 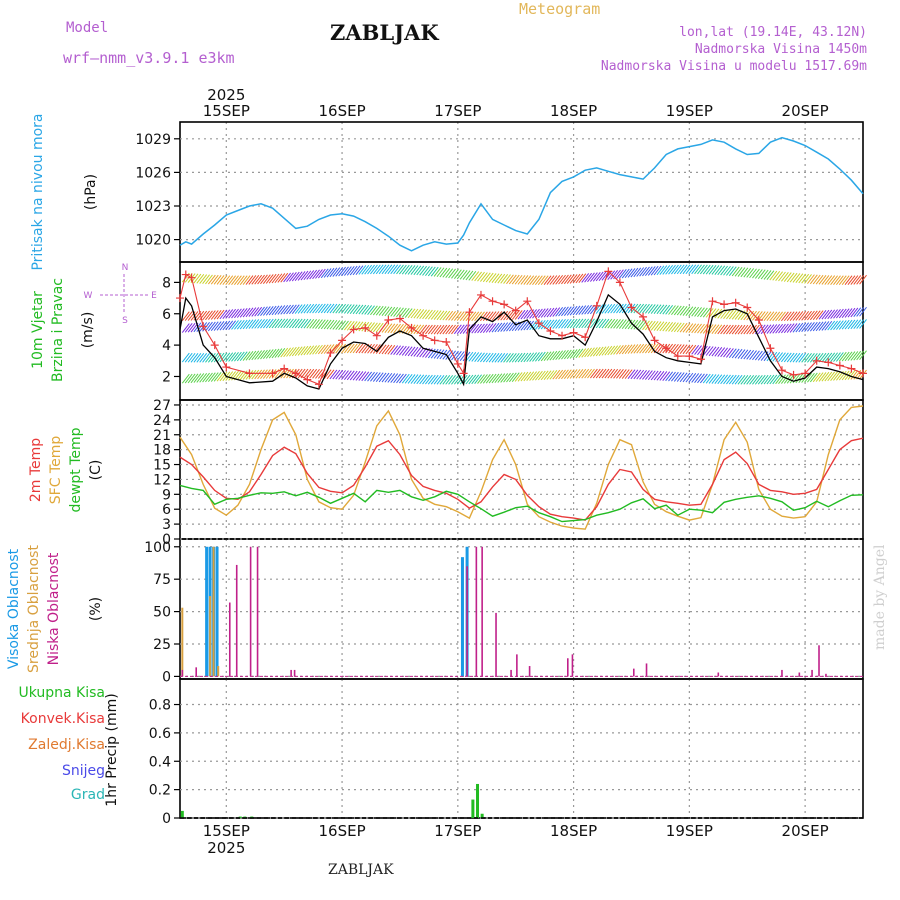 What do you see at coordinates (689, 111) in the screenshot?
I see `top-day-label: 19SEP` at bounding box center [689, 111].